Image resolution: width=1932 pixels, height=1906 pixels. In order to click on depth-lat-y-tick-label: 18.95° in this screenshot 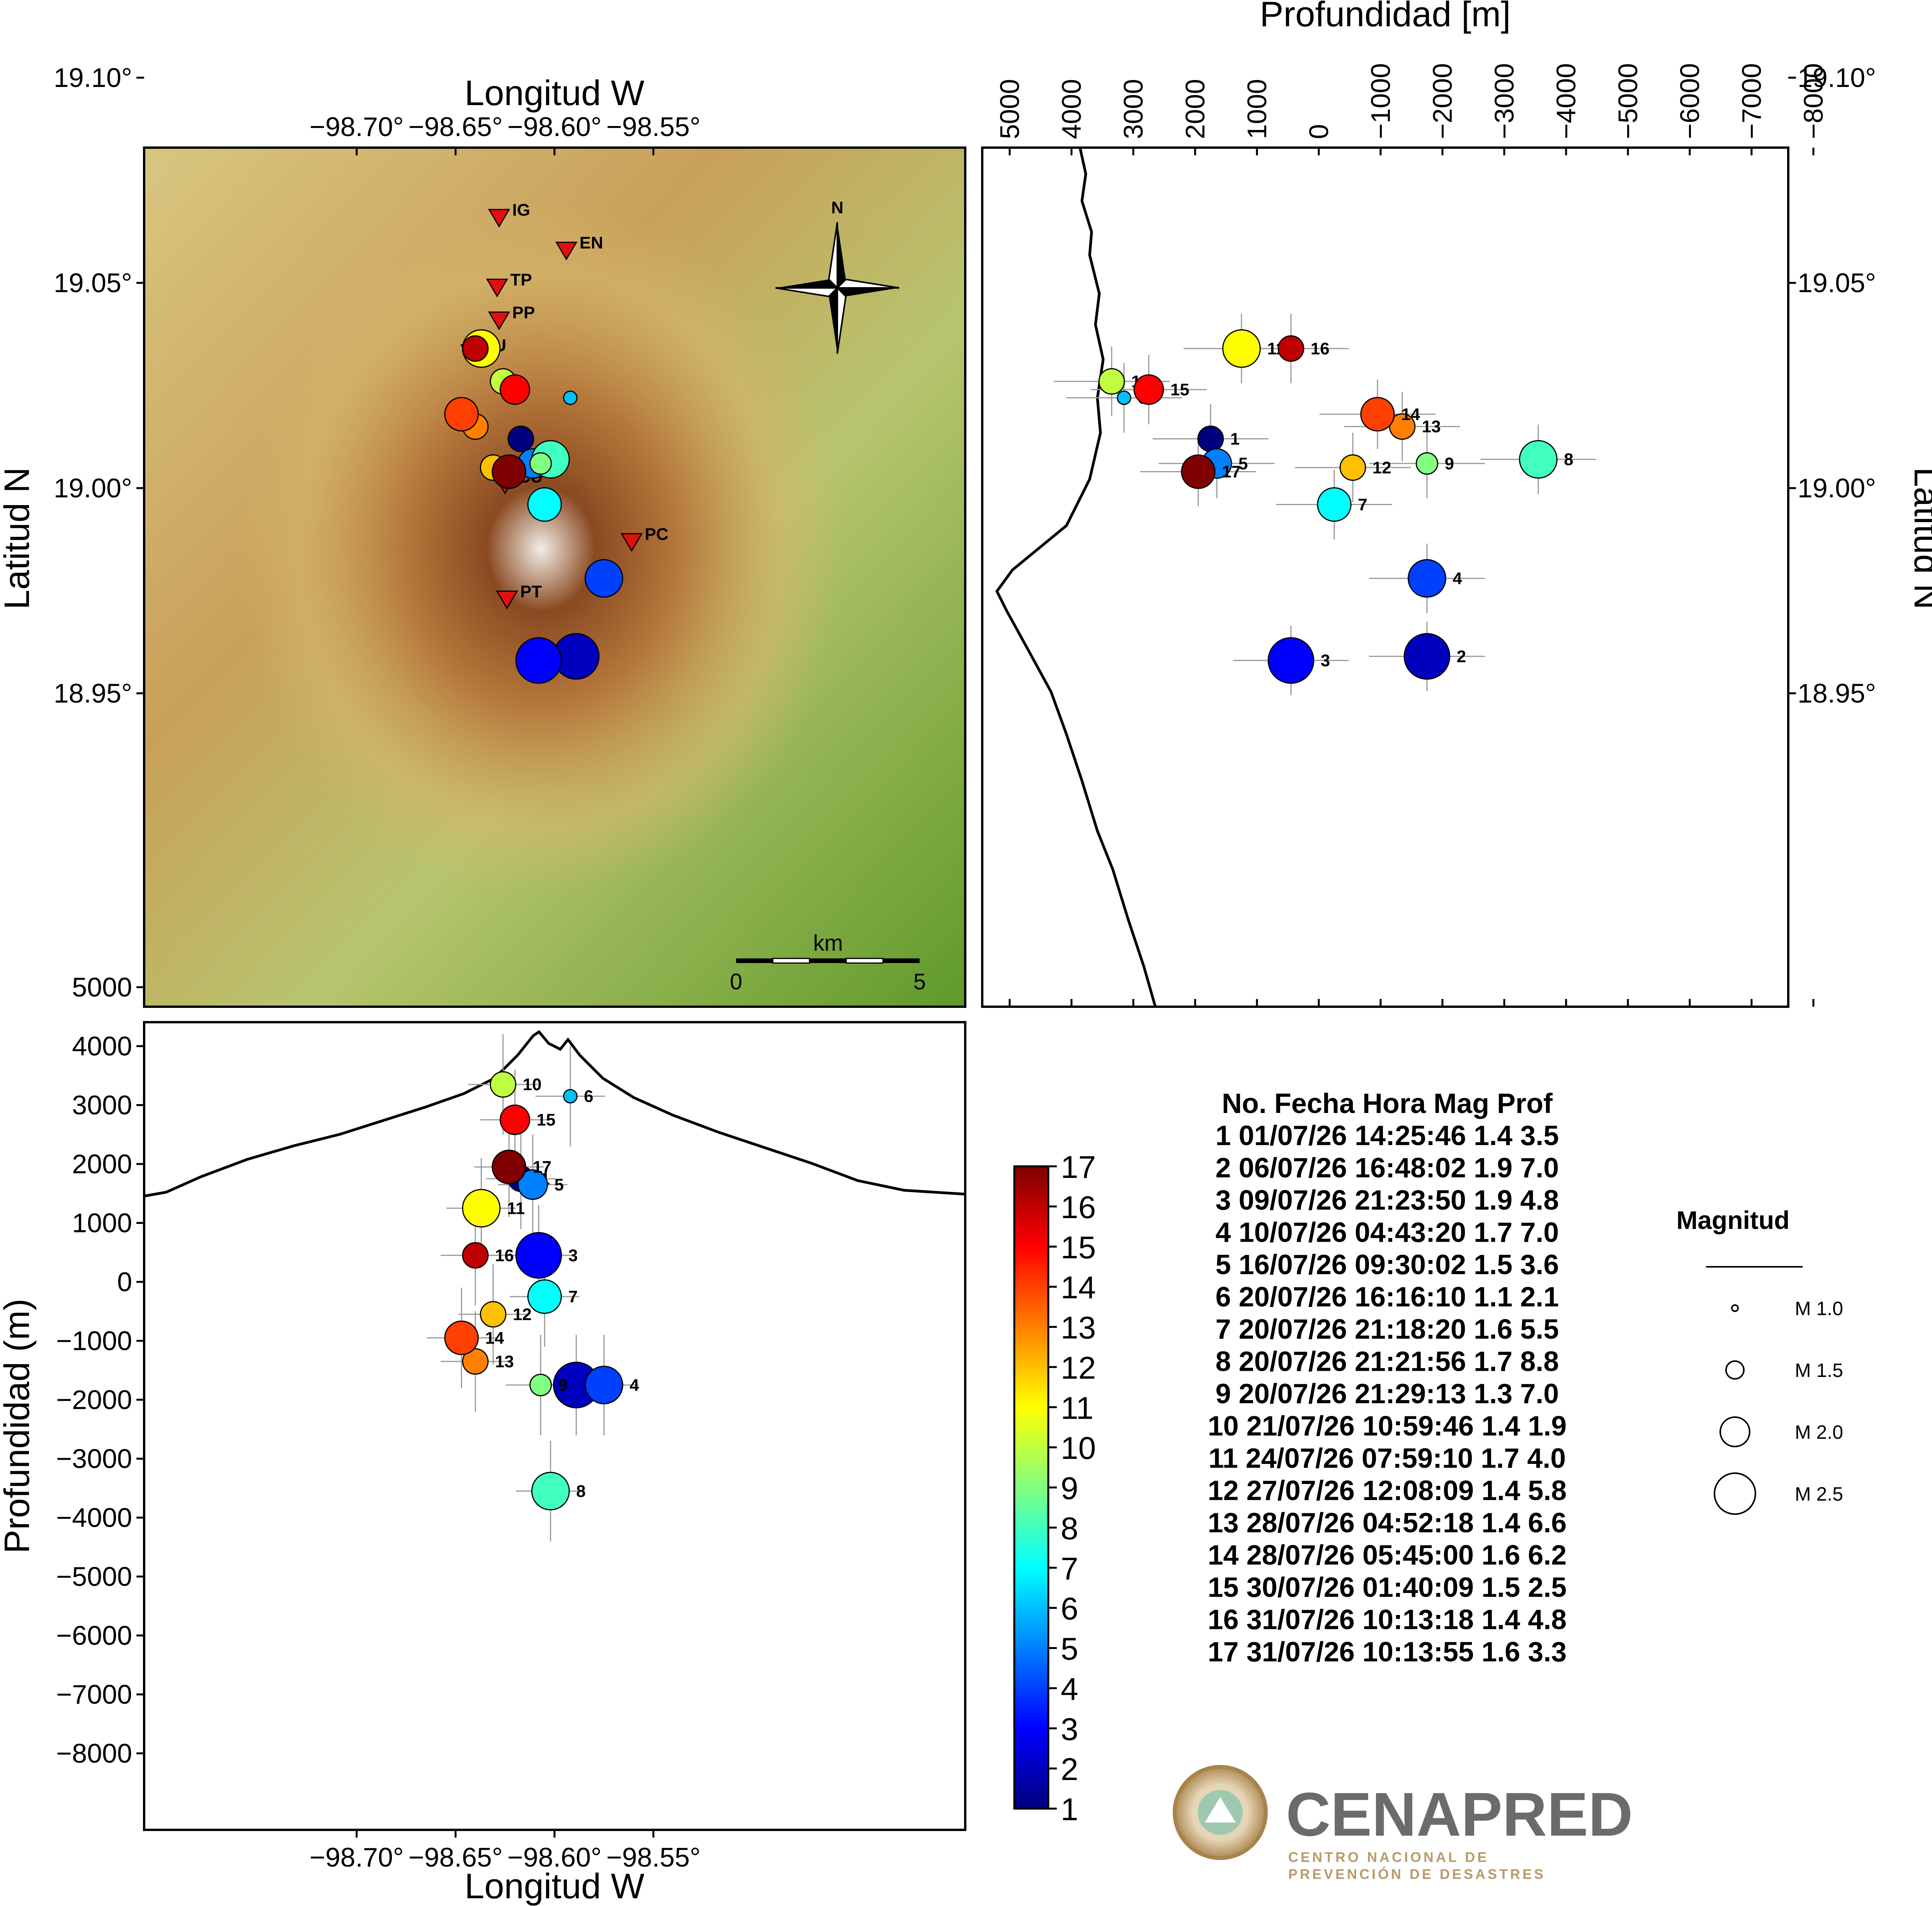, I will do `click(1837, 693)`.